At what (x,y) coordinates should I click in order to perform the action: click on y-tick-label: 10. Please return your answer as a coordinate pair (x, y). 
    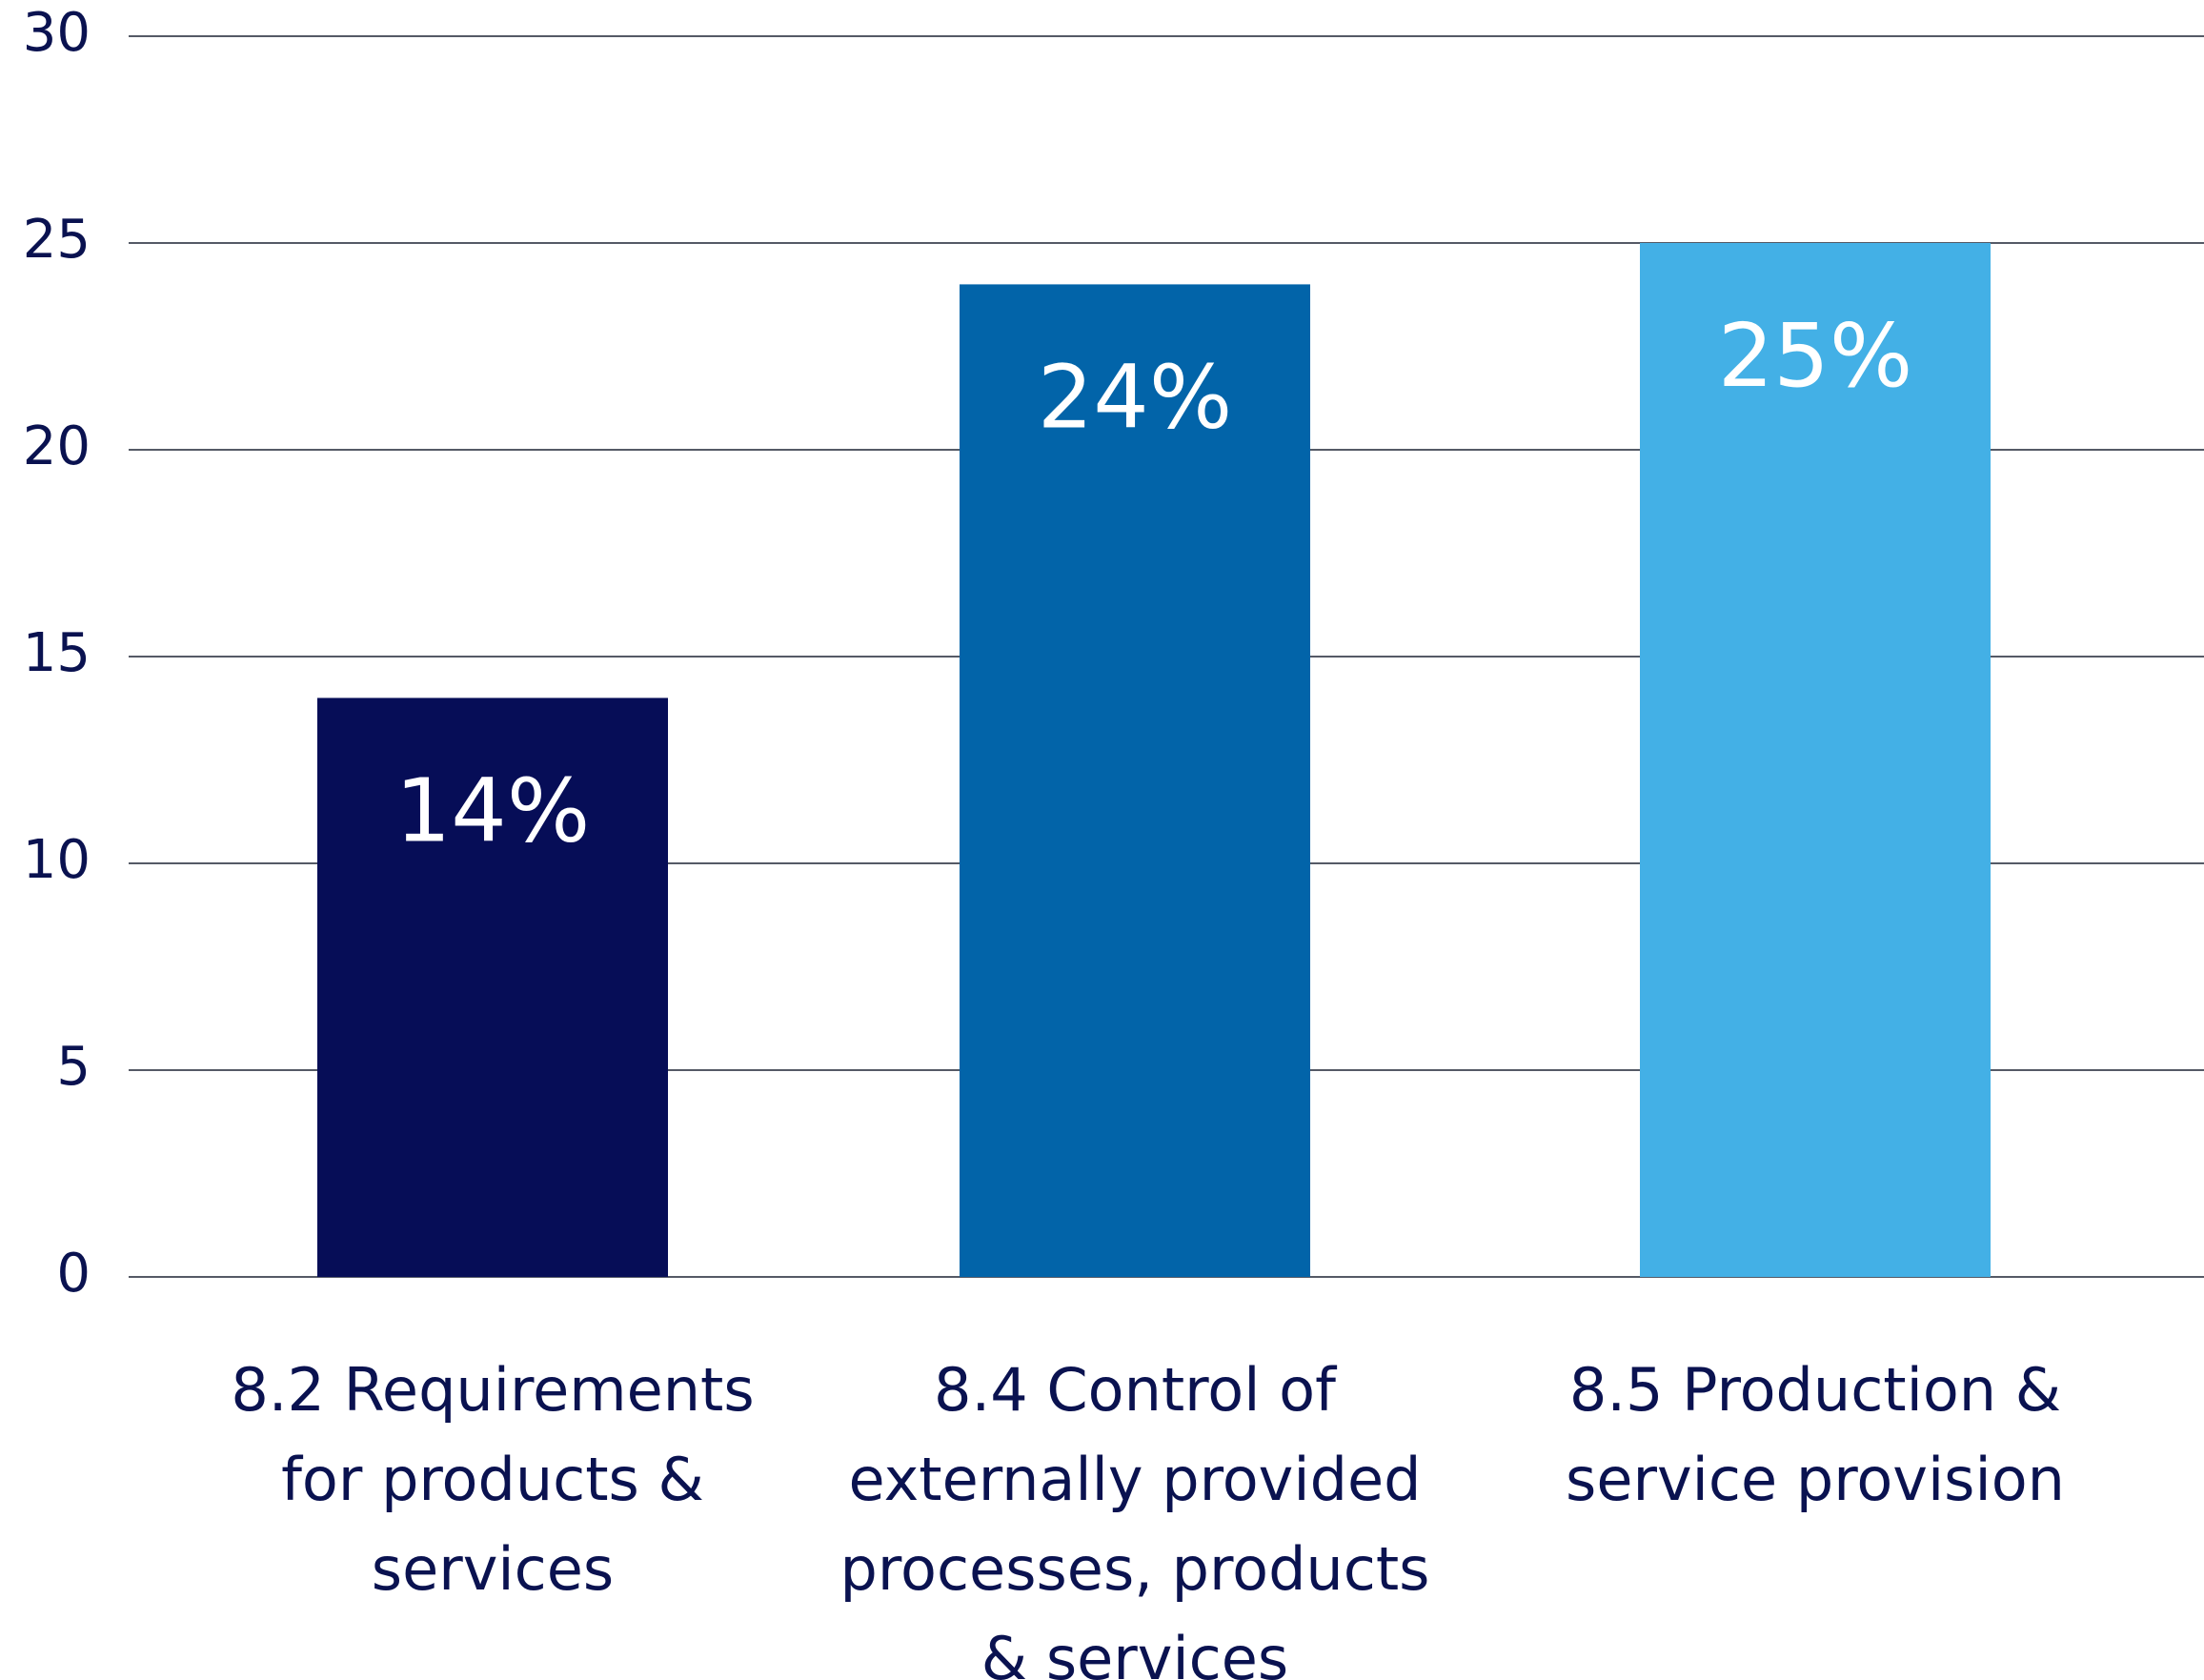
    Looking at the image, I should click on (57, 860).